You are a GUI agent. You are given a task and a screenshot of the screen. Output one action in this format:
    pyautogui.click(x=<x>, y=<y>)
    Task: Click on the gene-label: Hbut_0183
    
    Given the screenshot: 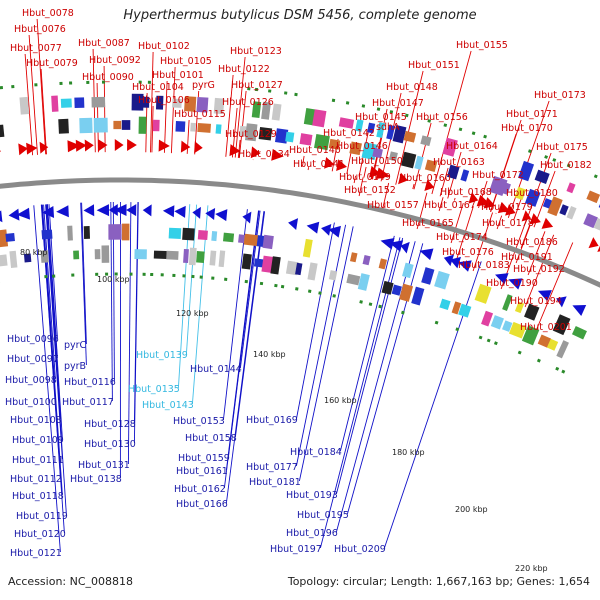 What is the action you would take?
    pyautogui.click(x=484, y=265)
    